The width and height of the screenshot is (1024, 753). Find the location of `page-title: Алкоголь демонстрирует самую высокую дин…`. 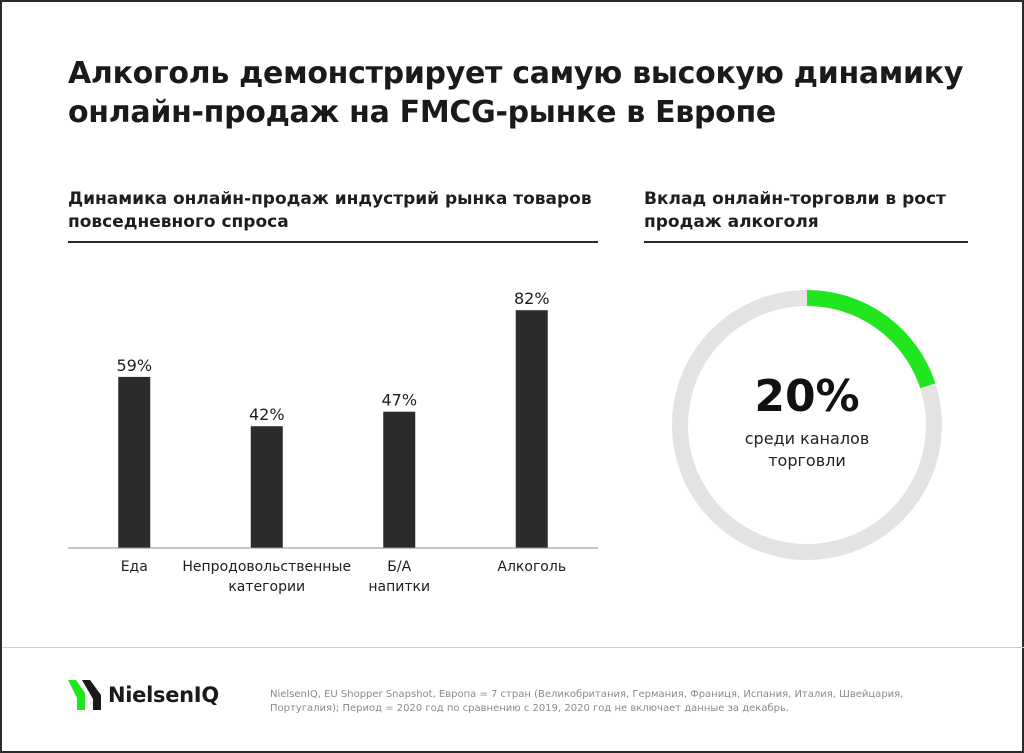

page-title: Алкоголь демонстрирует самую высокую дин… is located at coordinates (516, 93).